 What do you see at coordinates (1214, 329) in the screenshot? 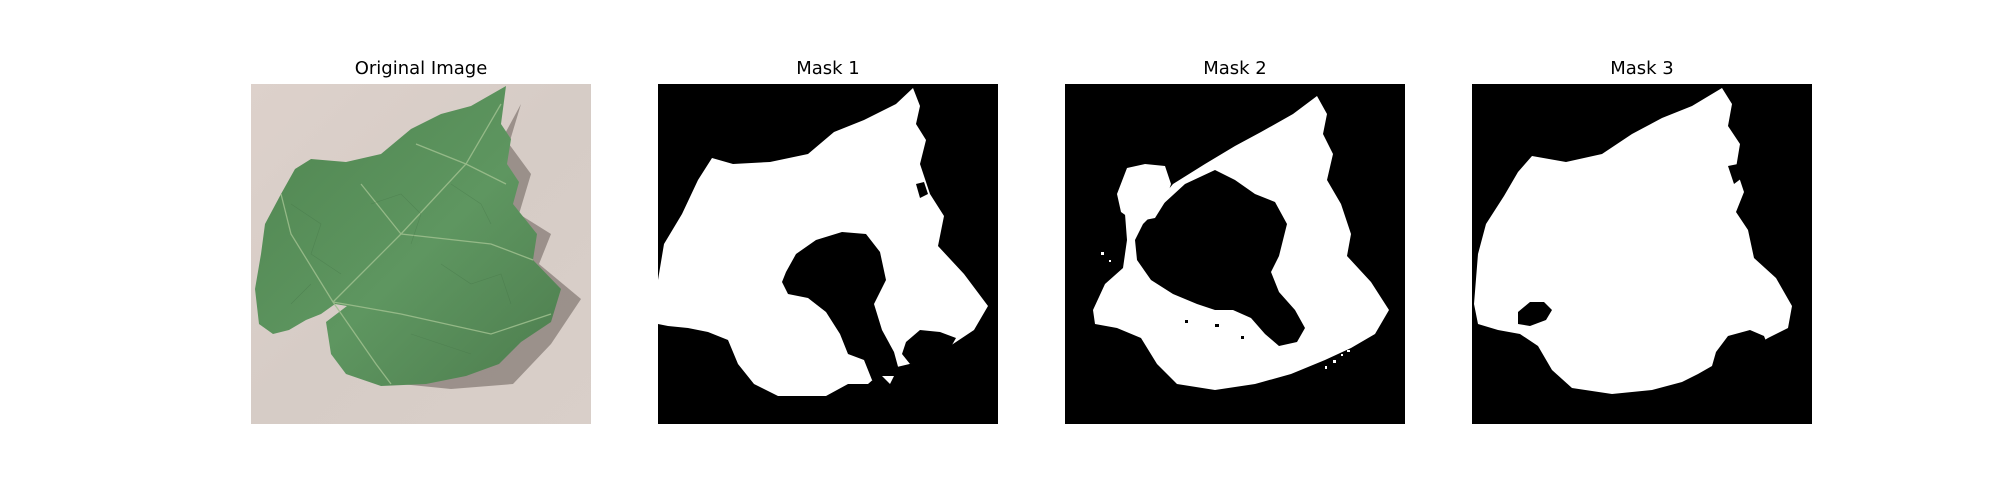
I see `mask-speckle-holes` at bounding box center [1214, 329].